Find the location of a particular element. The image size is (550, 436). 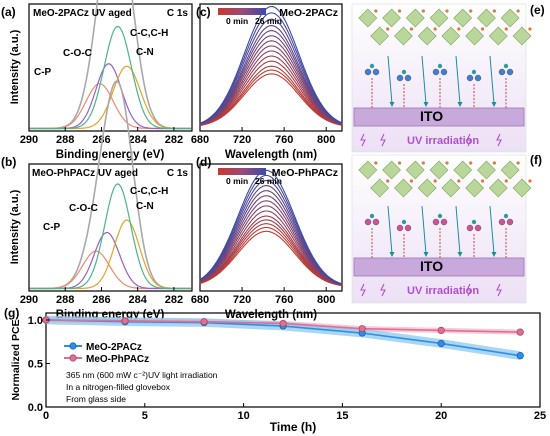

panel-c-time-gradient is located at coordinates (242, 11).